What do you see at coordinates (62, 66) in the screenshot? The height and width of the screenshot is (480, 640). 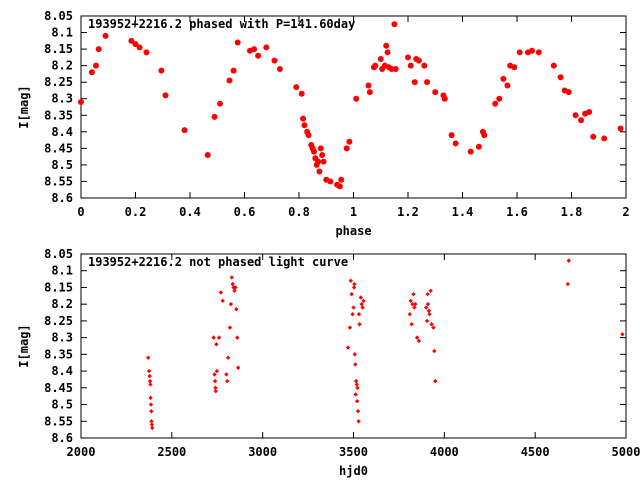 I see `phased-y-tick-label: 8.2` at bounding box center [62, 66].